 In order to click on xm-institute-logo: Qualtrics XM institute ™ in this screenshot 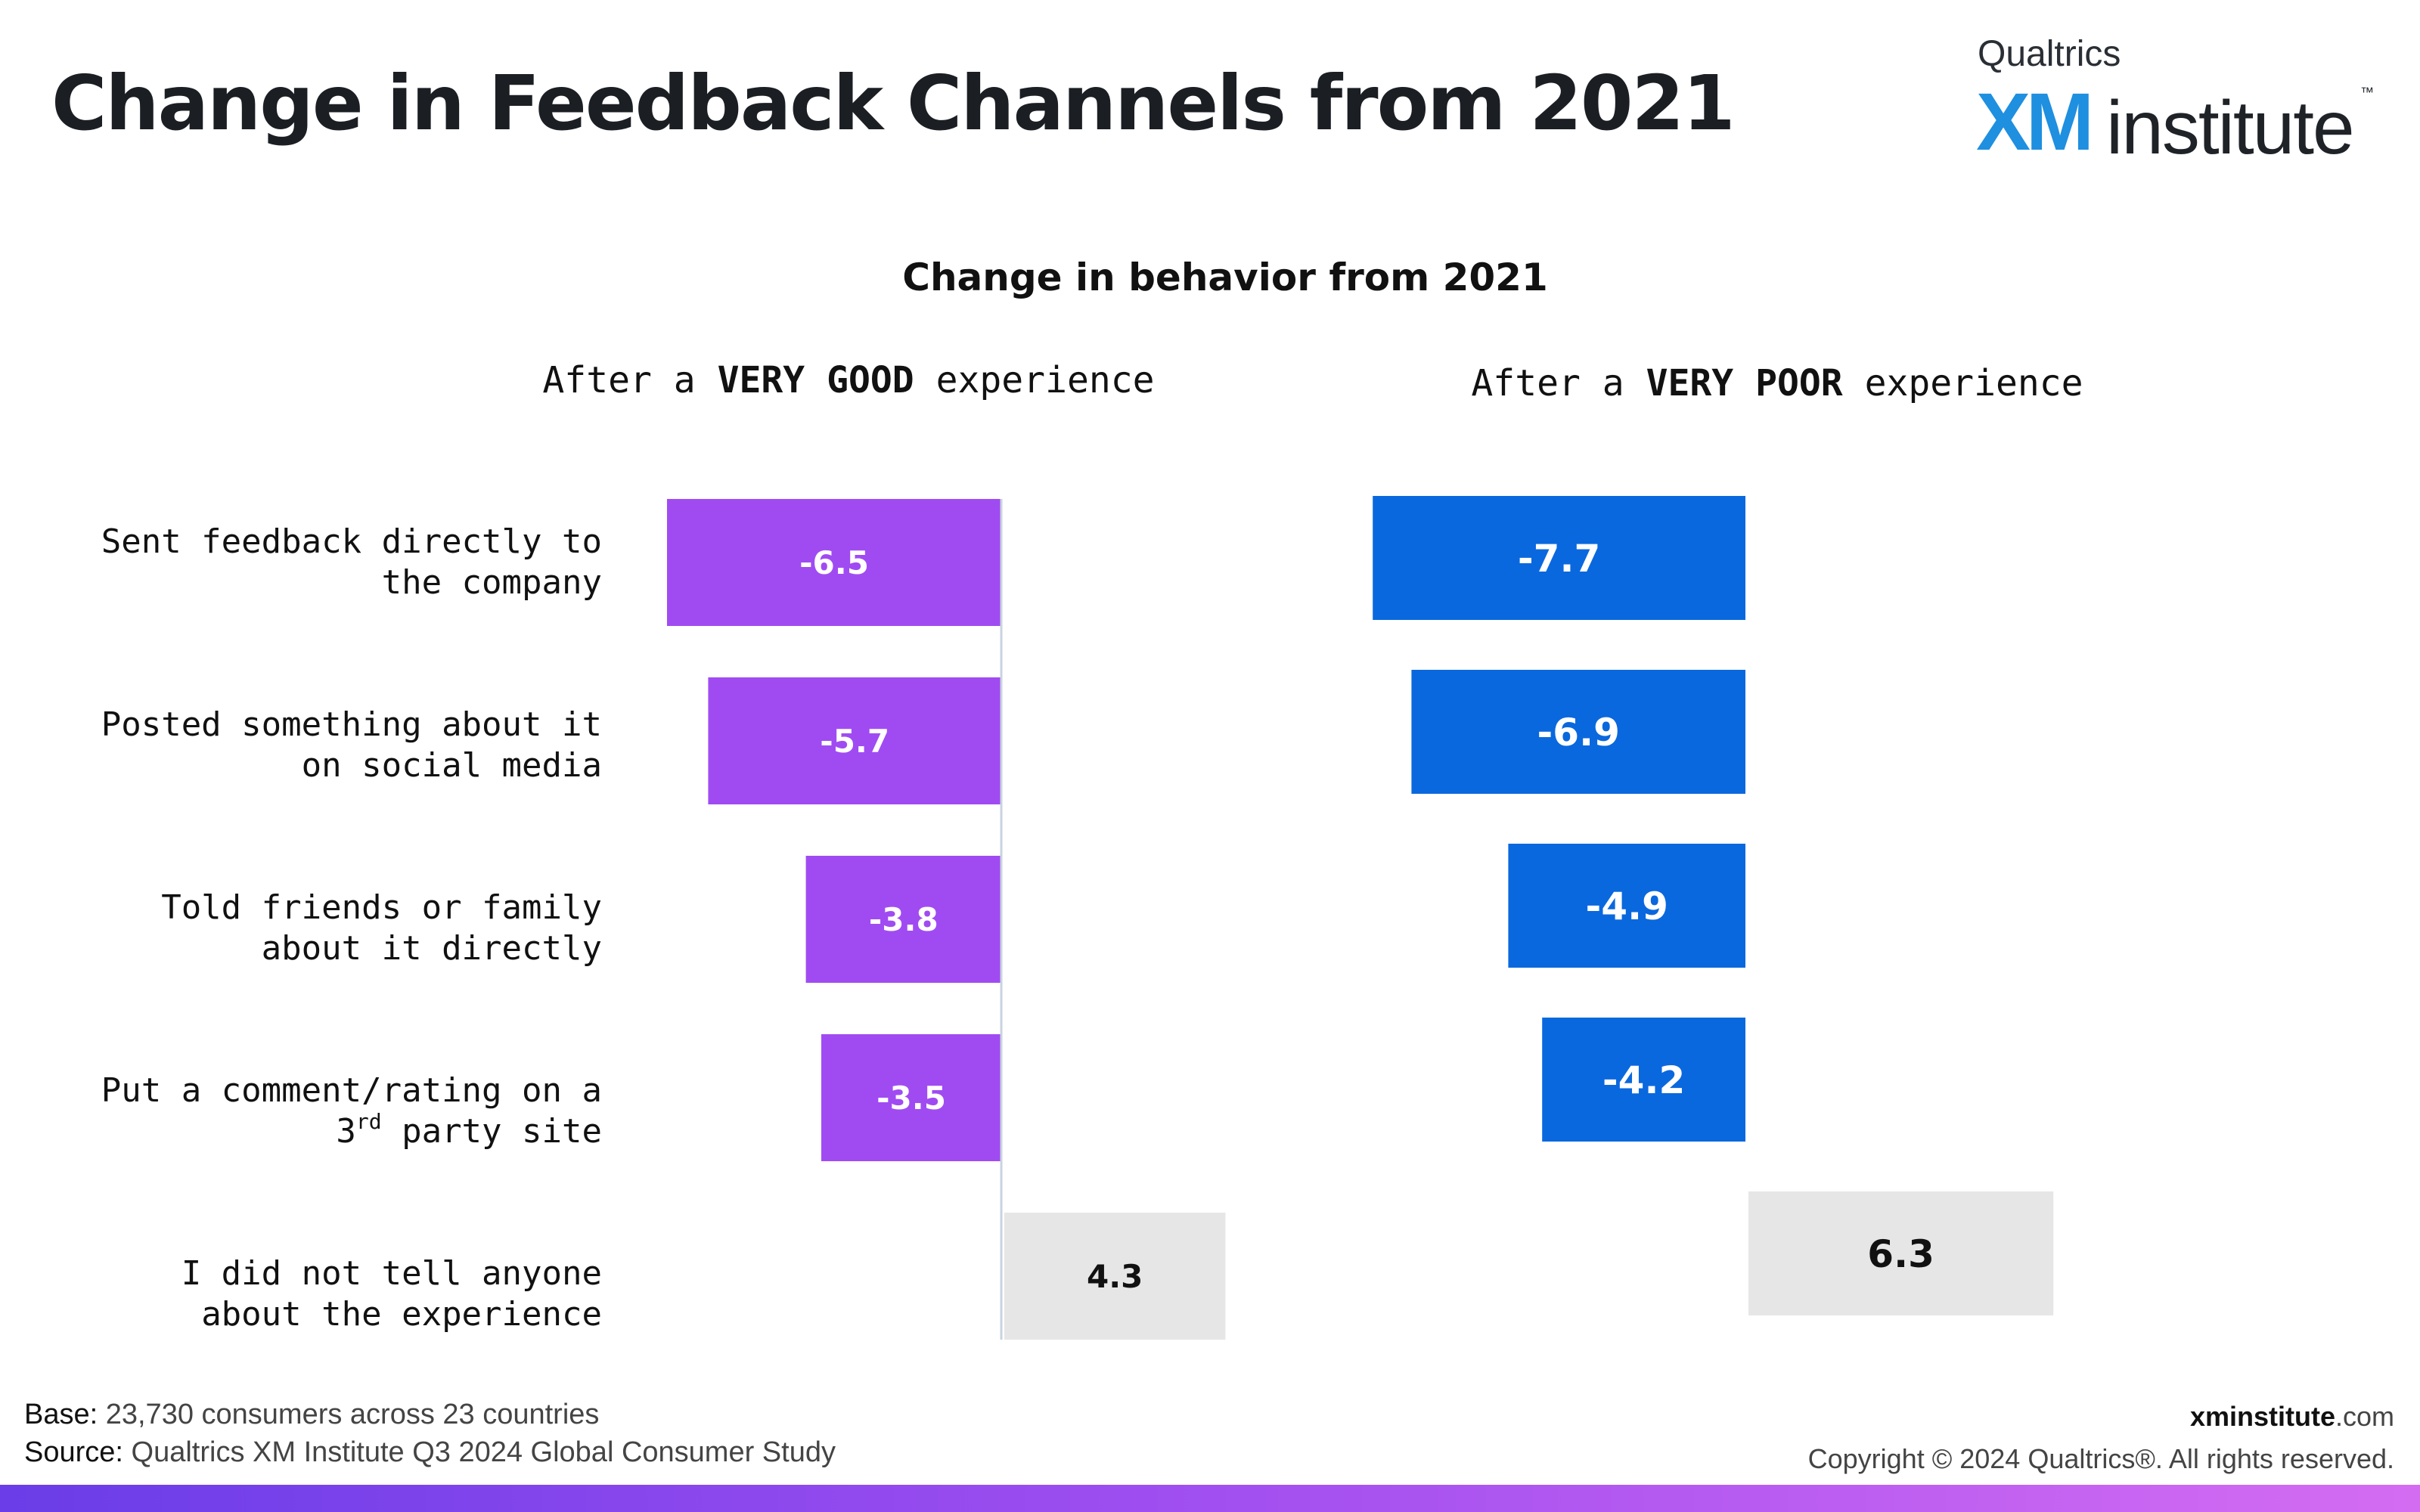, I will do `click(2181, 98)`.